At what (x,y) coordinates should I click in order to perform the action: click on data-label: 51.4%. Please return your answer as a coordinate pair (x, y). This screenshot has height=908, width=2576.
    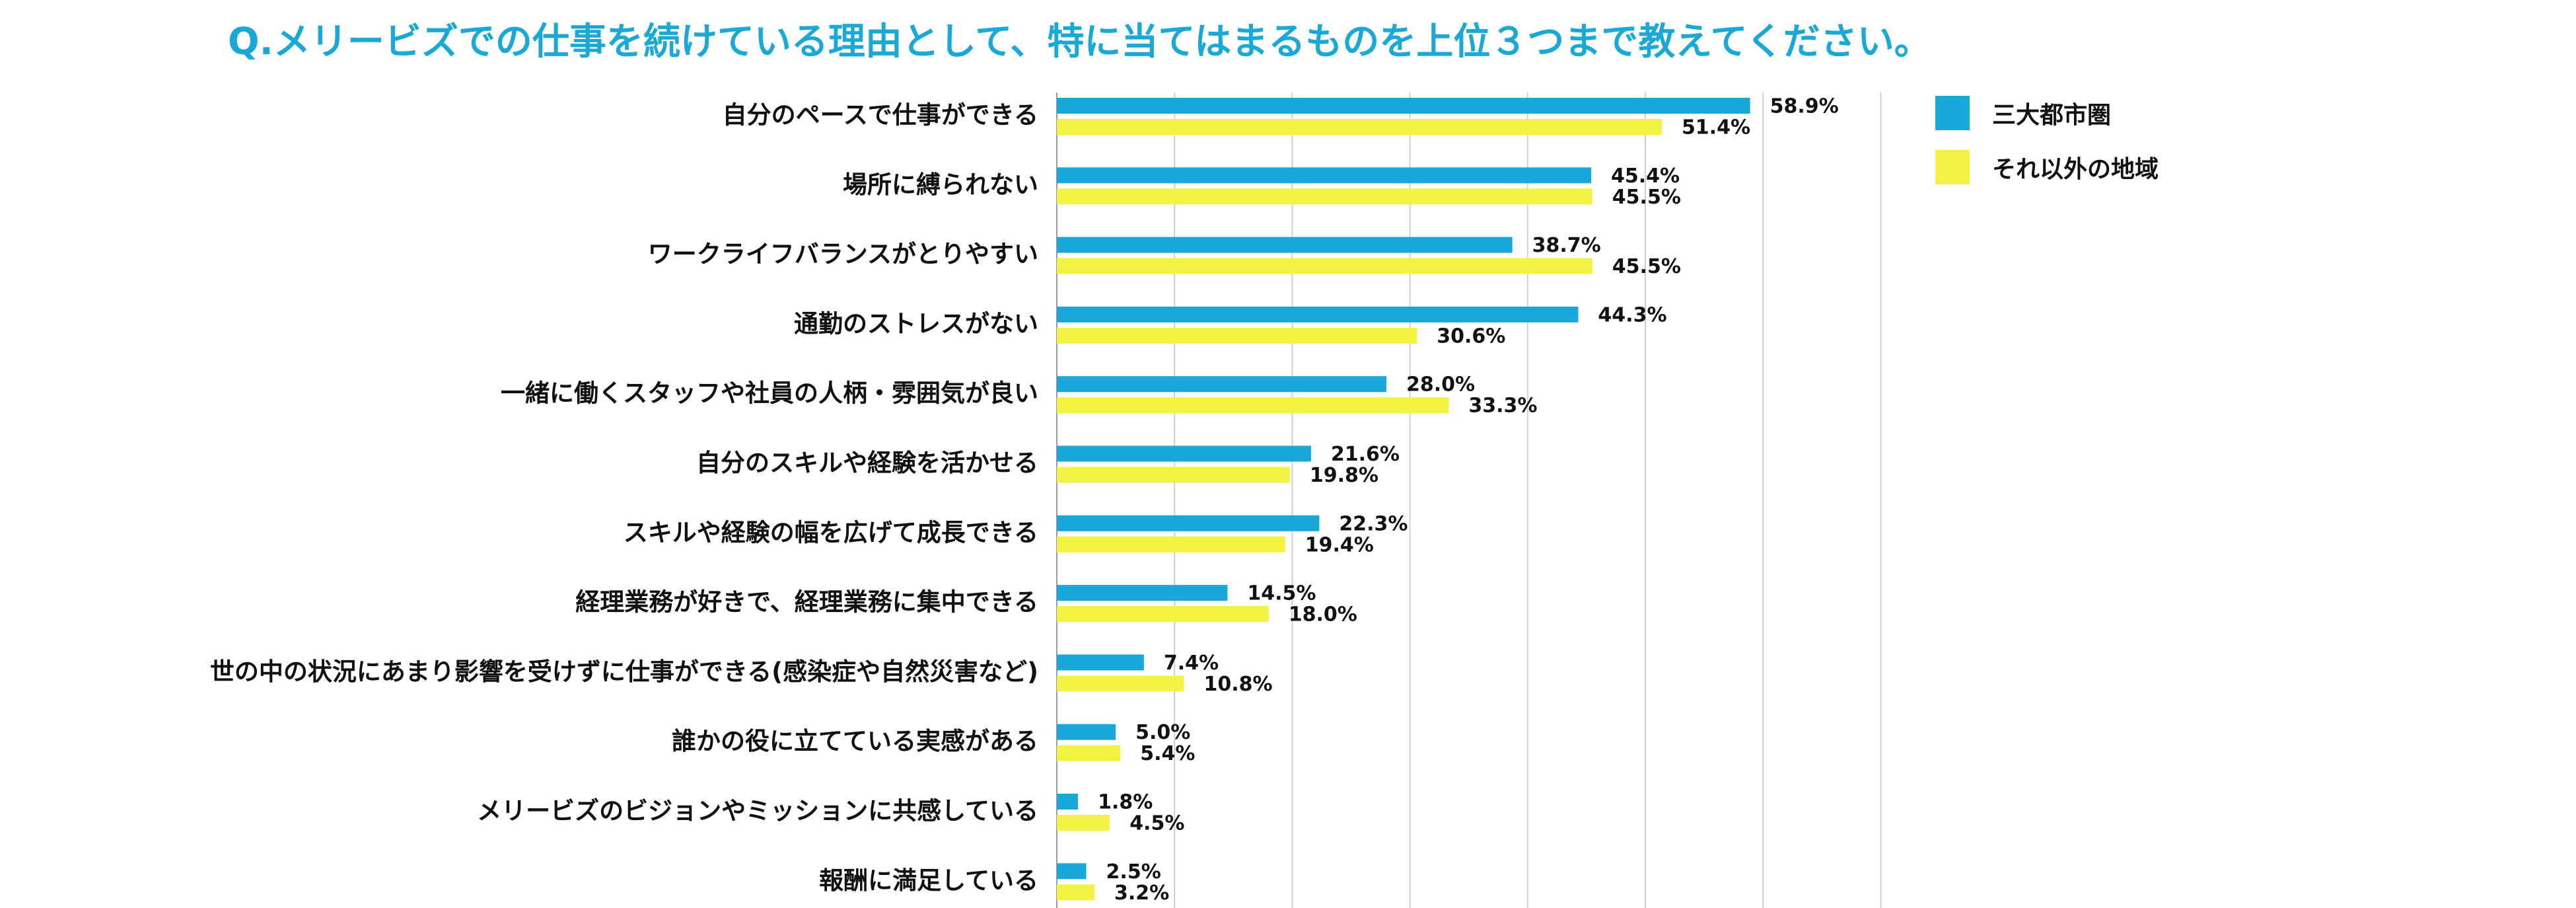
    Looking at the image, I should click on (1716, 128).